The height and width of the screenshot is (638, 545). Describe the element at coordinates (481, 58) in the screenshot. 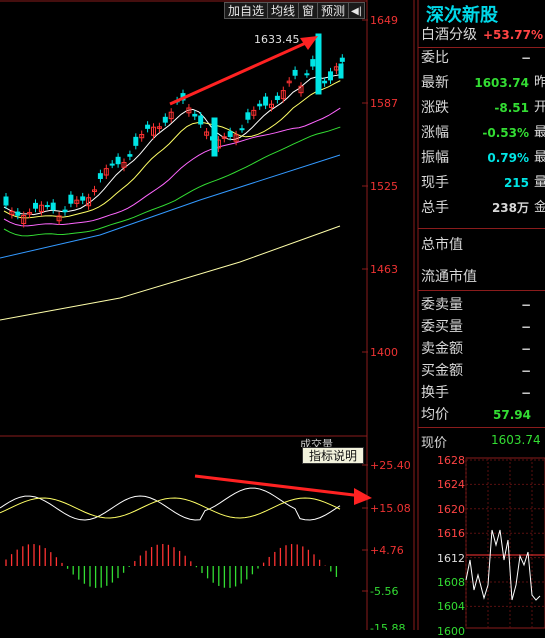

I see `quote-row: 委比 −` at that location.